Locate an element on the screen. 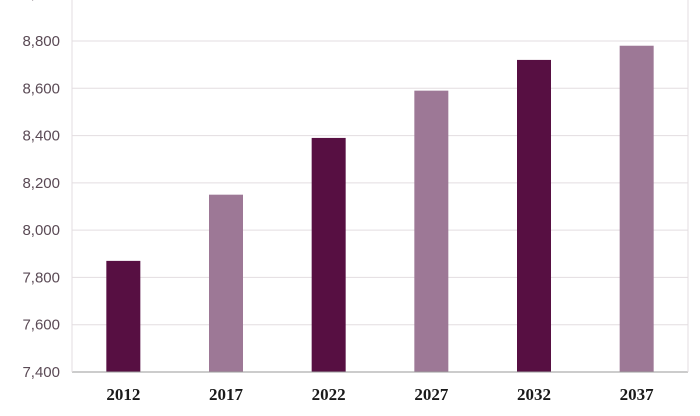  bar-2032 is located at coordinates (534, 216).